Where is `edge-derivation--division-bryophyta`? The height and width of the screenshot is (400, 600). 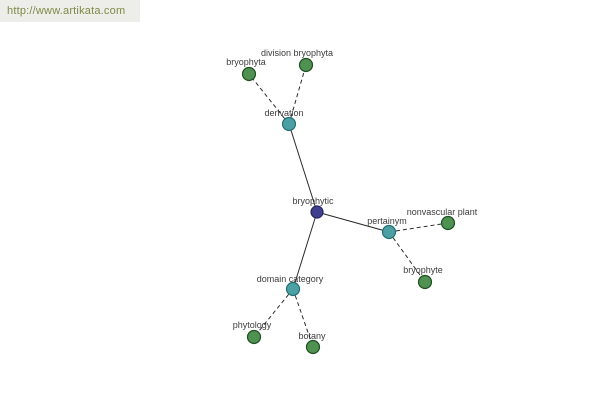 edge-derivation--division-bryophyta is located at coordinates (297, 94).